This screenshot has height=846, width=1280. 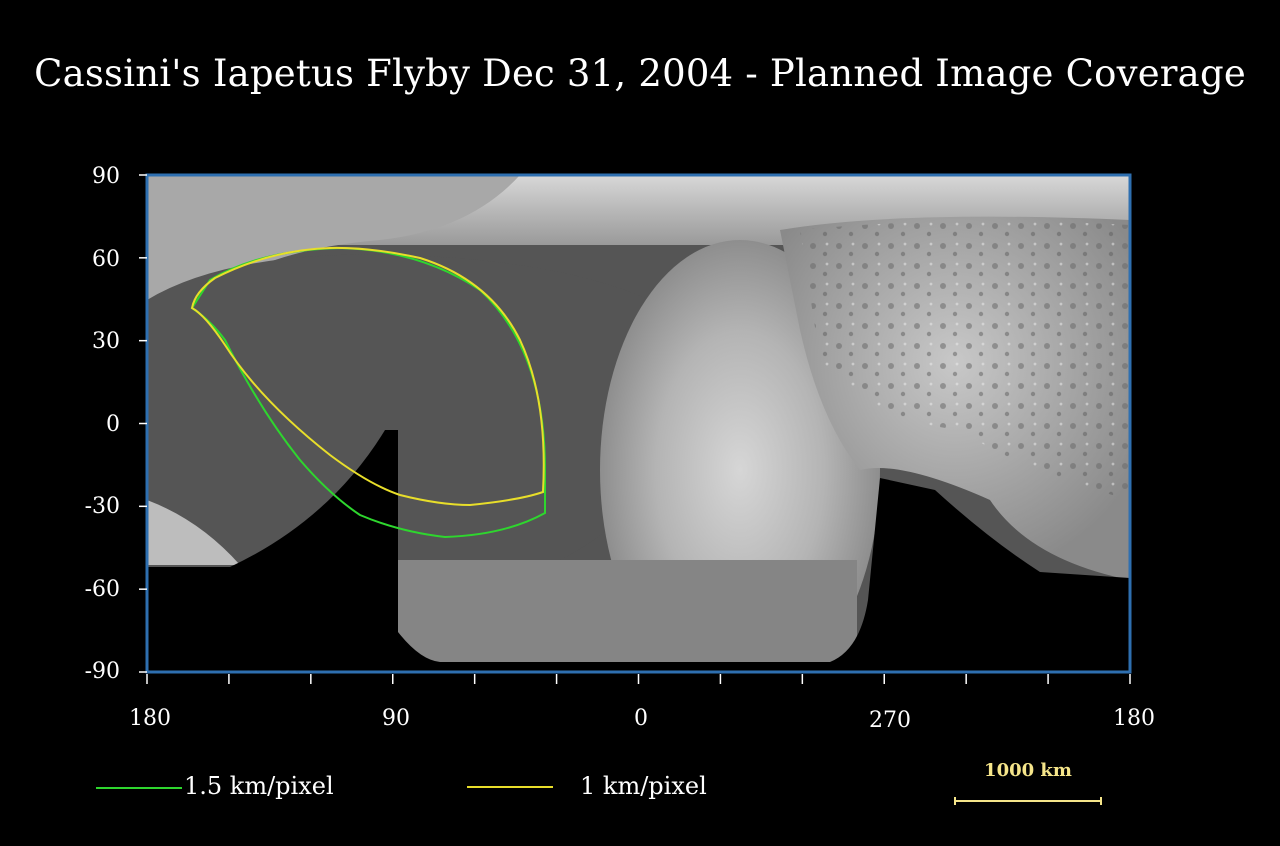 I want to click on scale-bar-label: 1000 km, so click(x=1028, y=770).